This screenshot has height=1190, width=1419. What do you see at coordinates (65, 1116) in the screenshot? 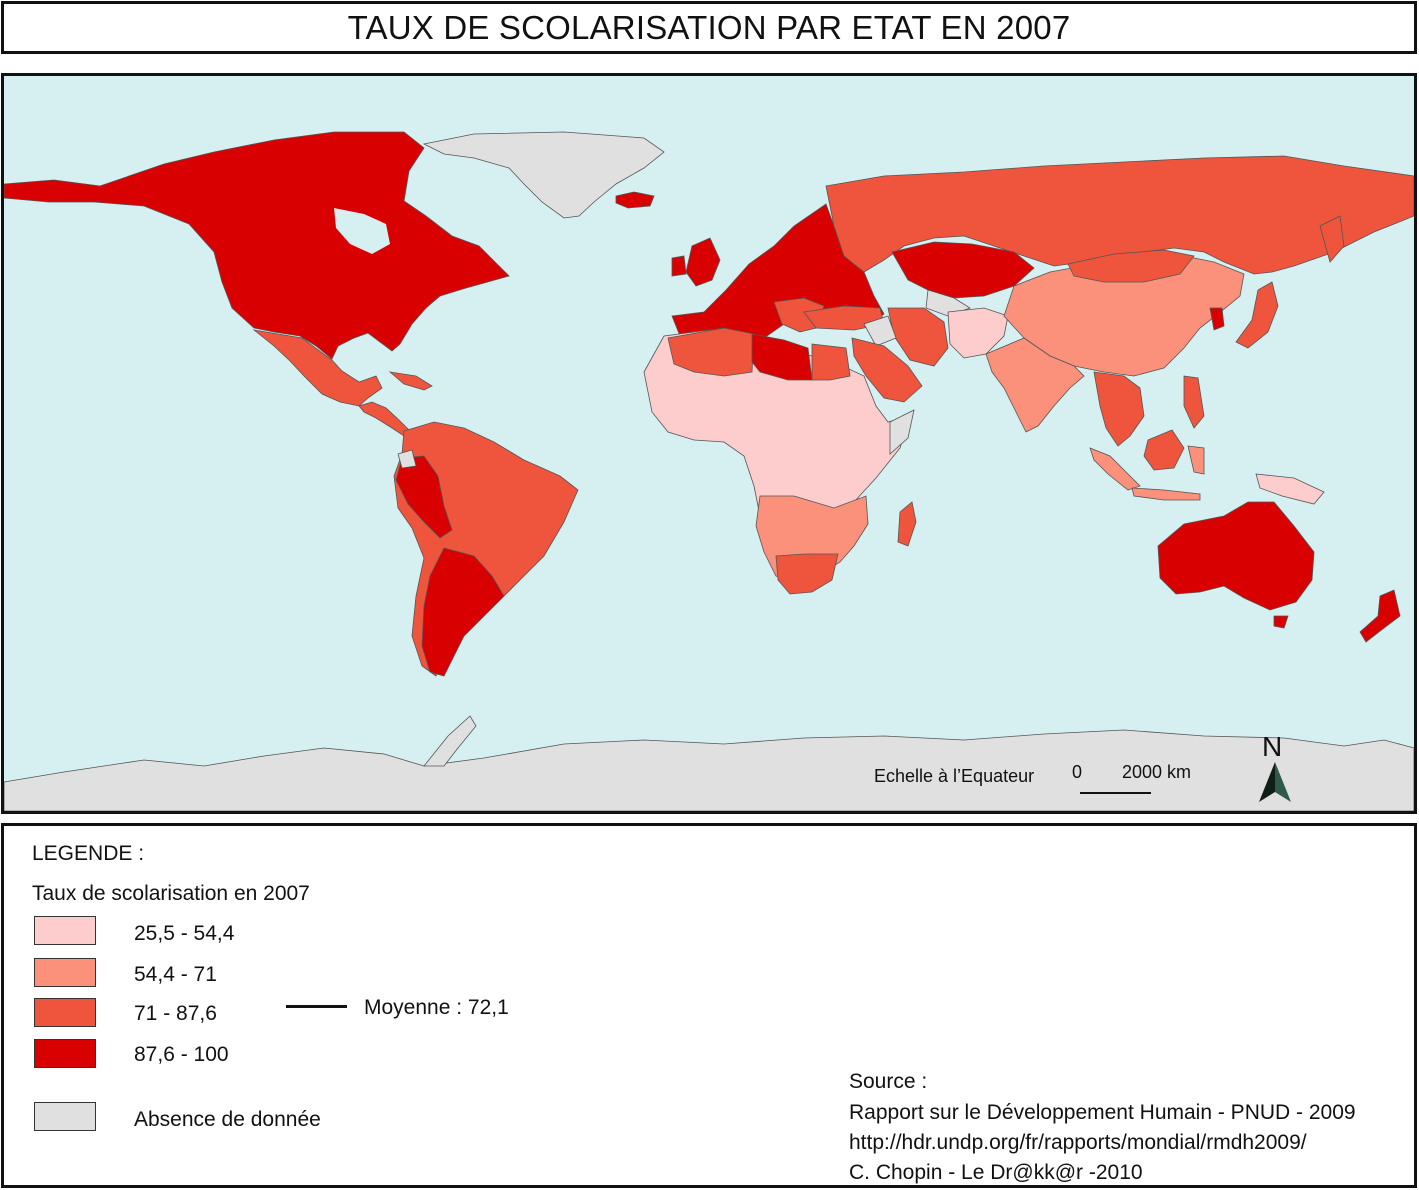
I see `legend-swatch-no-data` at bounding box center [65, 1116].